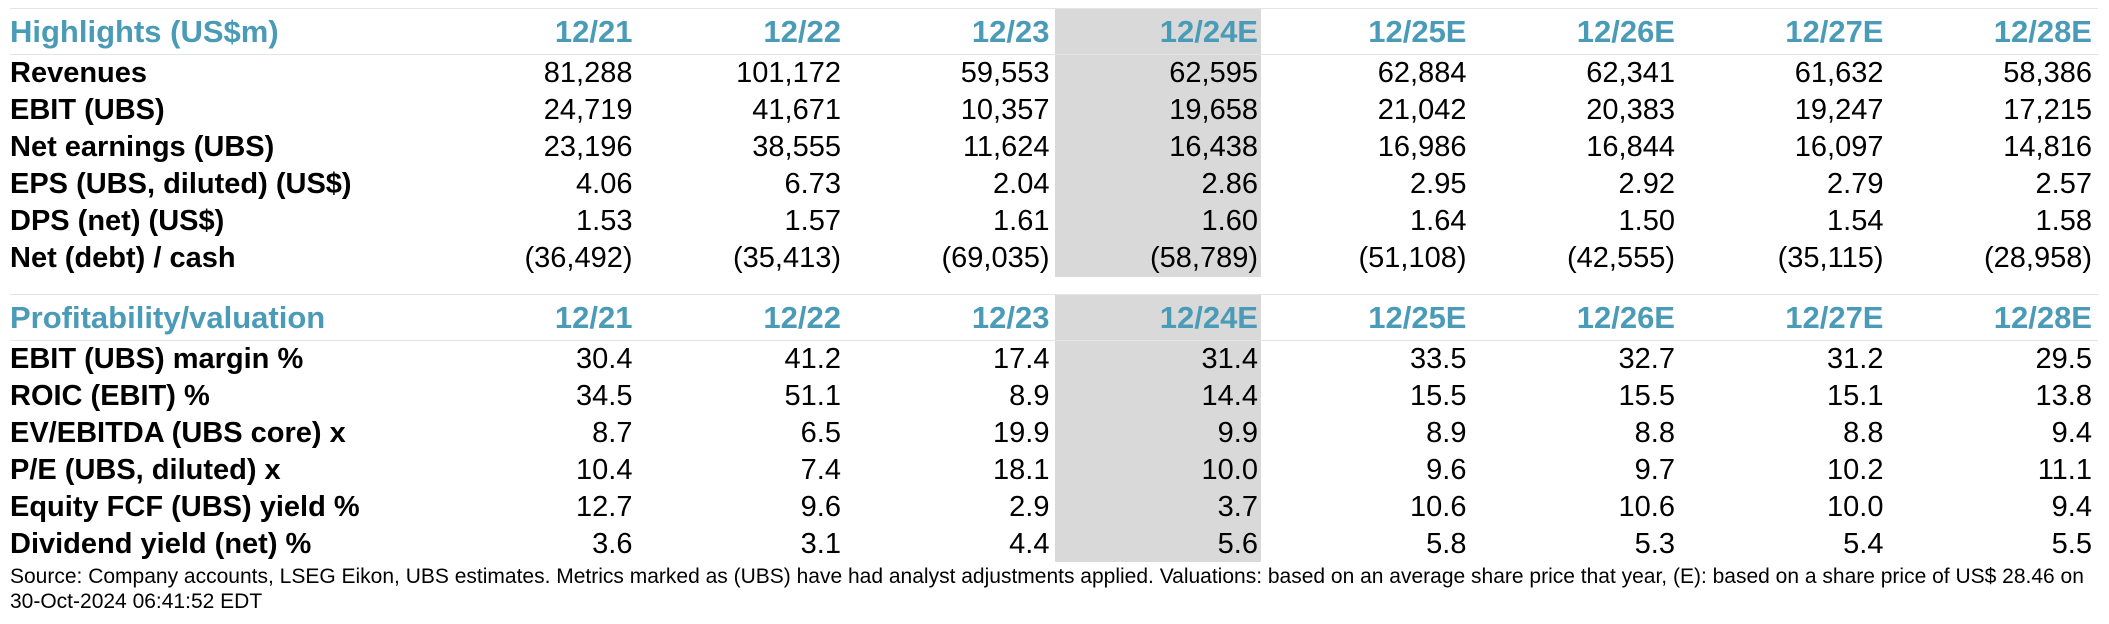  Describe the element at coordinates (1855, 221) in the screenshot. I see `table-cell: 1.54` at that location.